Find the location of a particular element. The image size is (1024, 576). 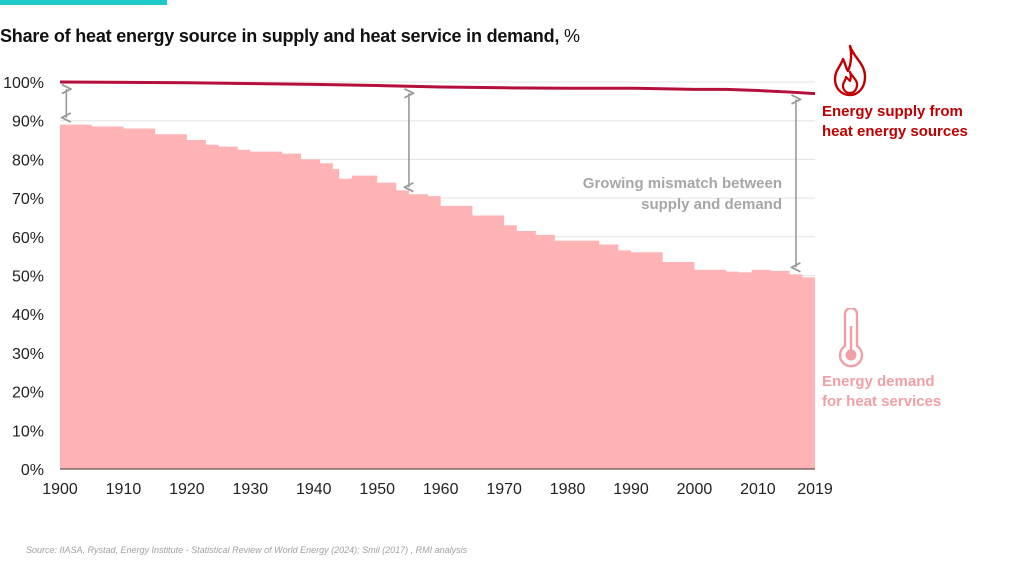

legend-supply-line2: heat energy sources is located at coordinates (895, 131).